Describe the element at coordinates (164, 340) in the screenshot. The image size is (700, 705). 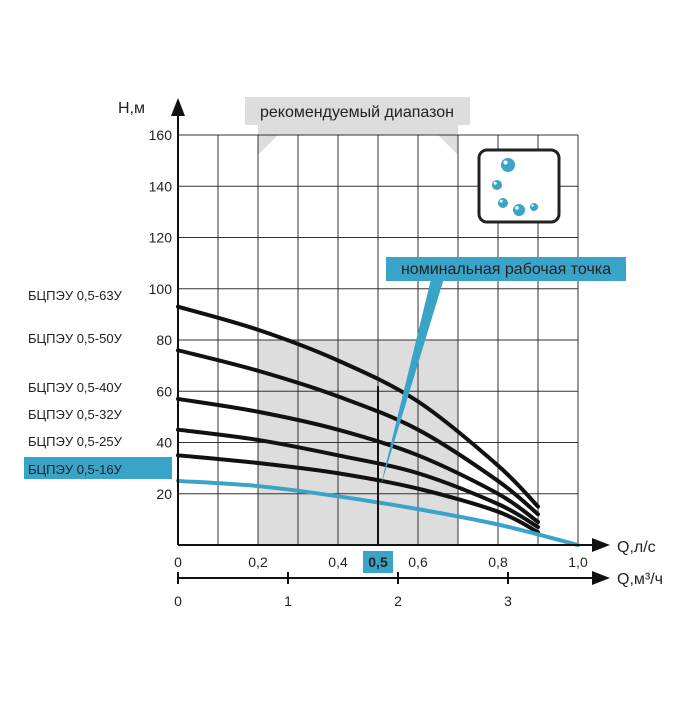
I see `y-tick-label: 80` at that location.